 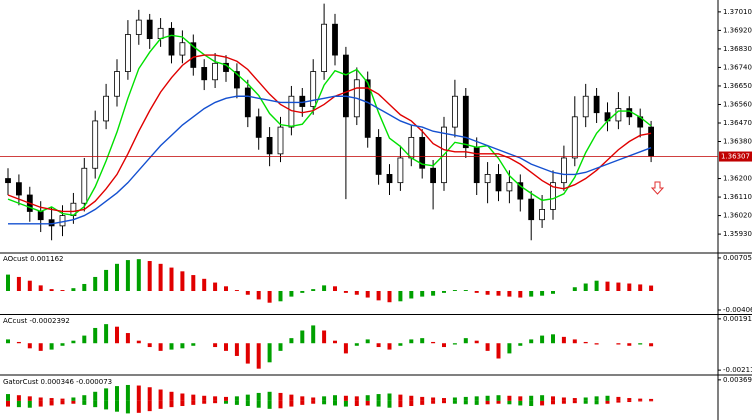 I want to click on y-tick-label: 0.0019140, so click(x=737, y=319).